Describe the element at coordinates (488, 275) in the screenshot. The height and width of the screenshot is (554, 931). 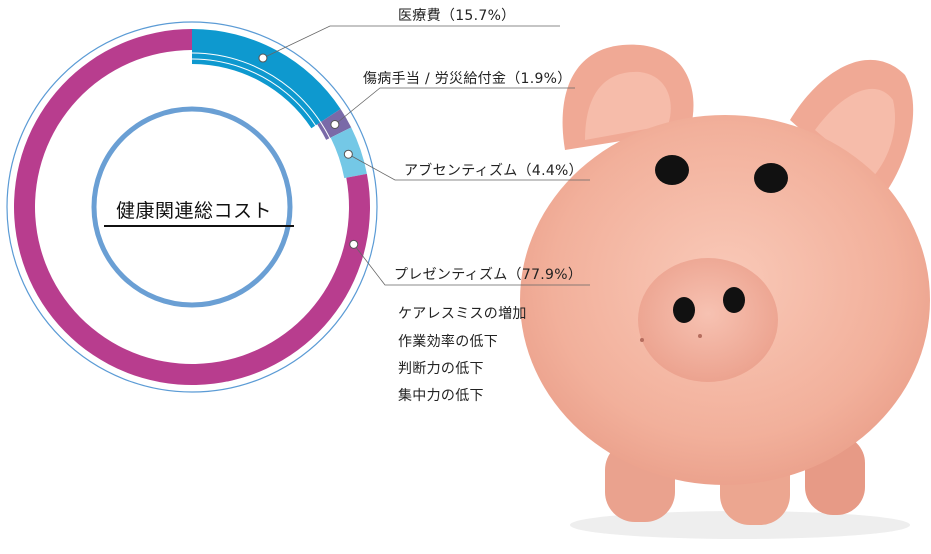
I see `slice-label-presenteeism: プレゼンティズム（77.9%）` at that location.